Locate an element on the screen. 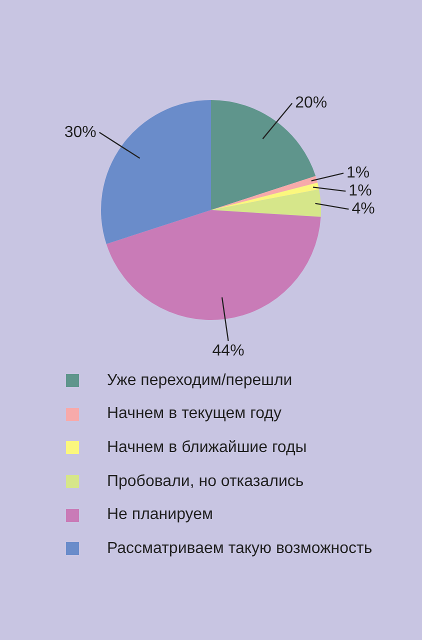 The image size is (422, 640). legend-label: Пробовали, но отказались is located at coordinates (205, 481).